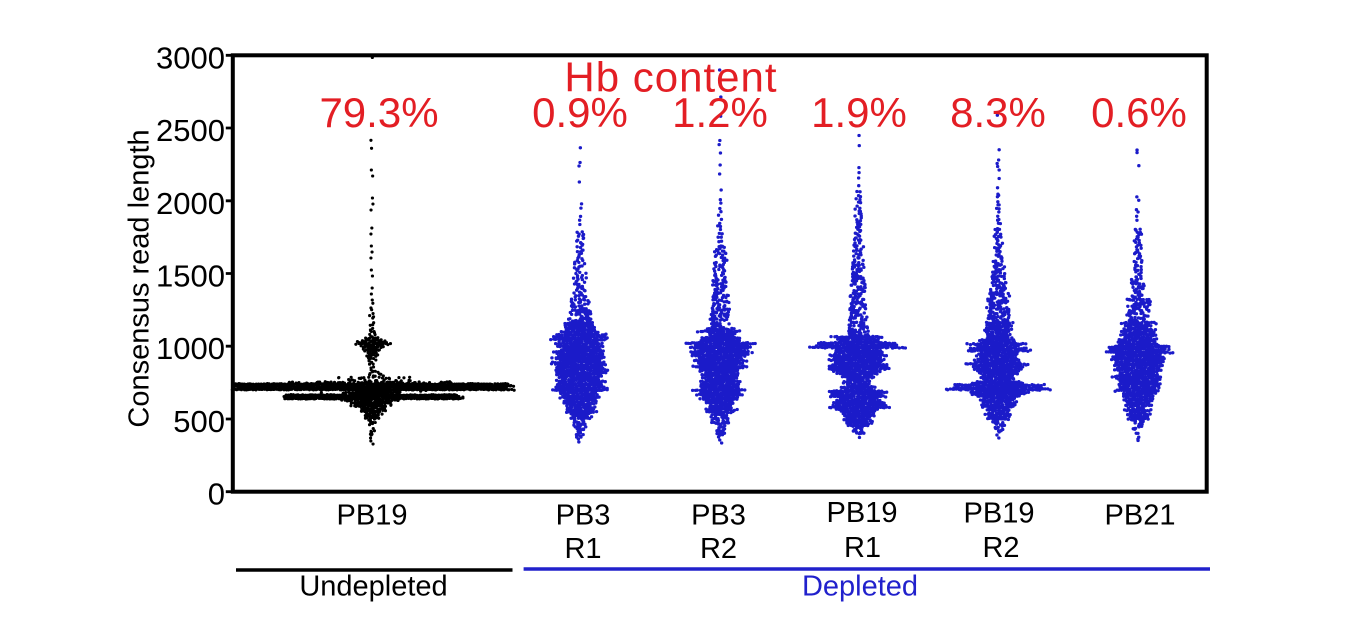 This screenshot has height=632, width=1362. I want to click on svg-text: Consensus read length, so click(140, 278).